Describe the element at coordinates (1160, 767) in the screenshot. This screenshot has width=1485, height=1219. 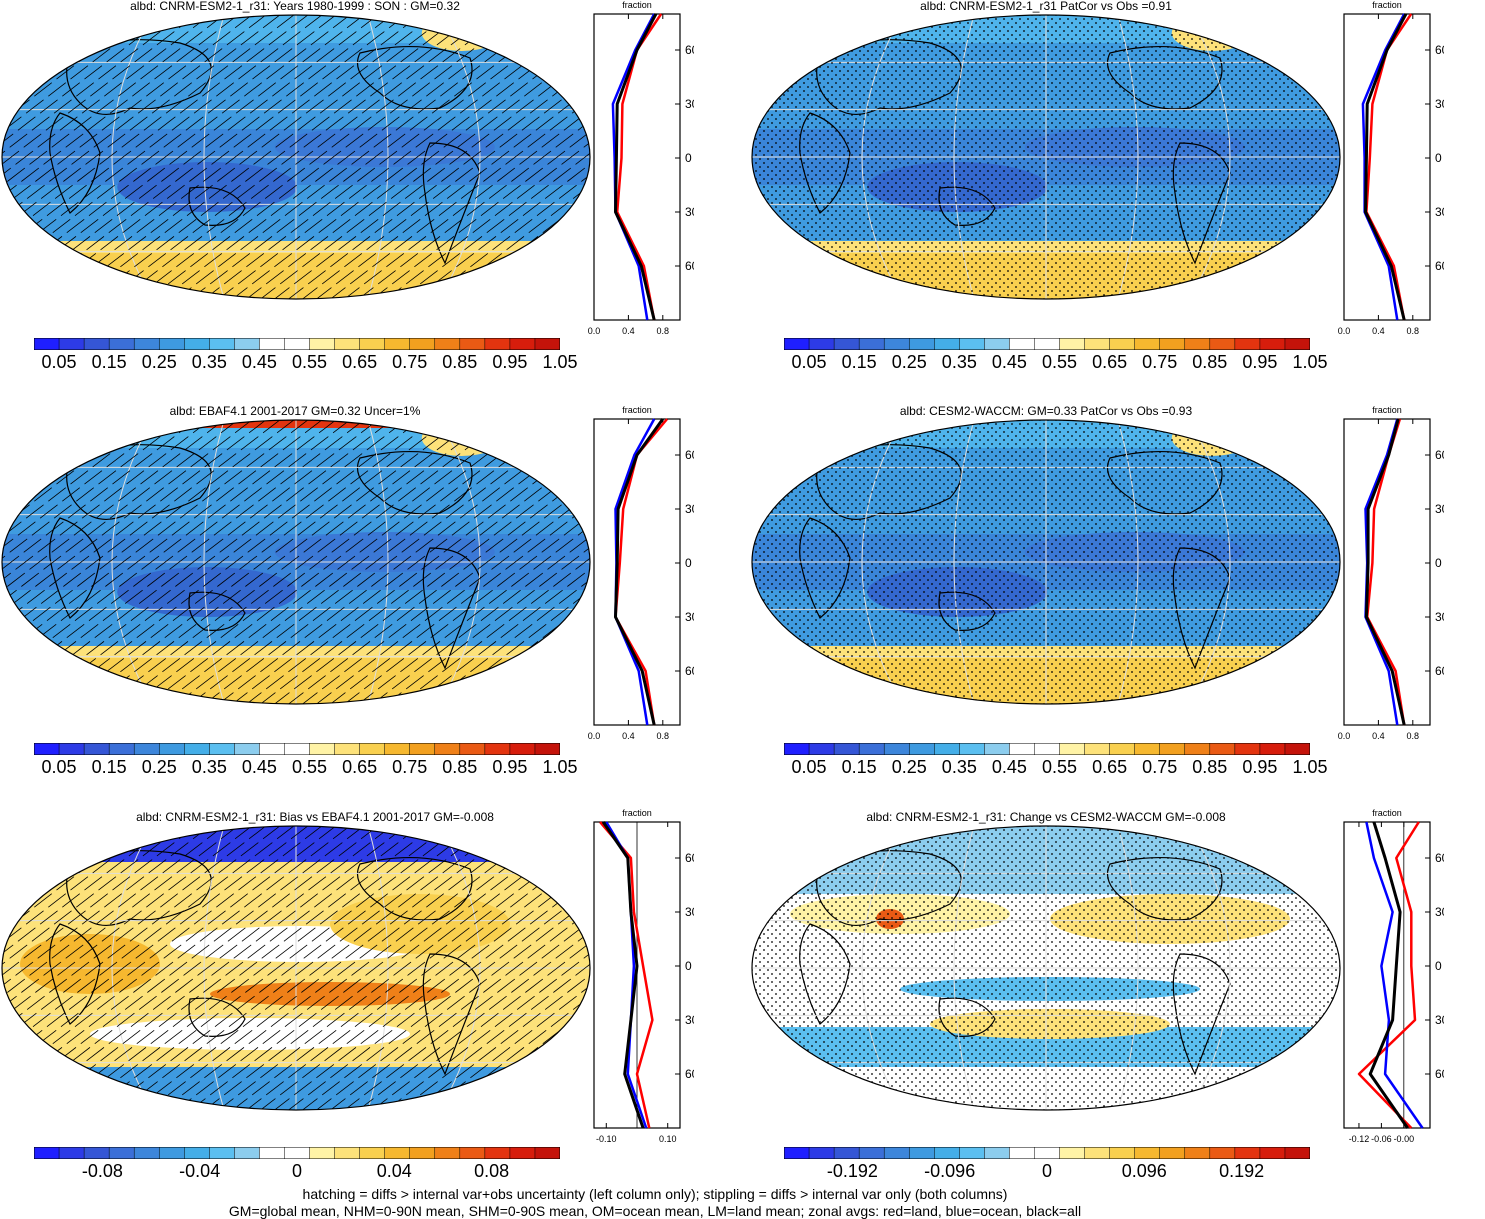
I see `colorbar-tick-label: 0.75` at that location.